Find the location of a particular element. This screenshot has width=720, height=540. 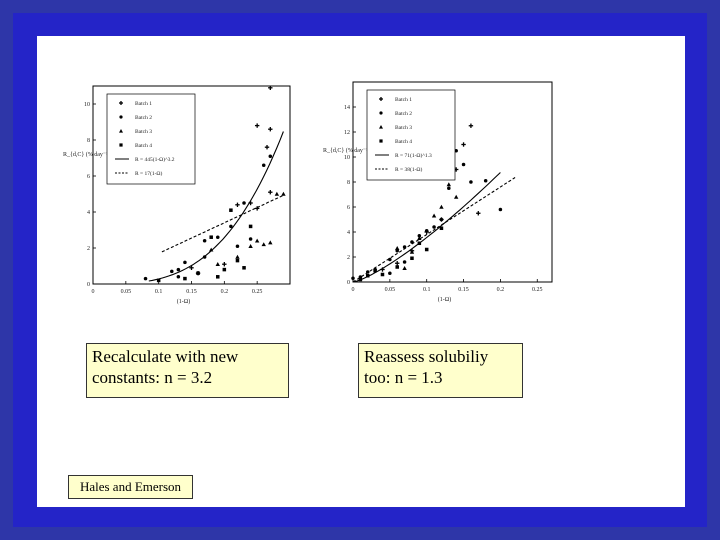

right-ytick-label: 12 is located at coordinates (347, 133).